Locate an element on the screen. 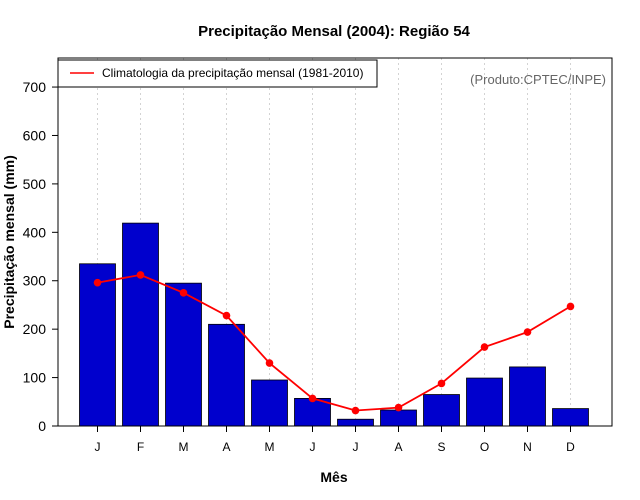 The width and height of the screenshot is (640, 500). y-tick-label-0: 0 is located at coordinates (42, 426).